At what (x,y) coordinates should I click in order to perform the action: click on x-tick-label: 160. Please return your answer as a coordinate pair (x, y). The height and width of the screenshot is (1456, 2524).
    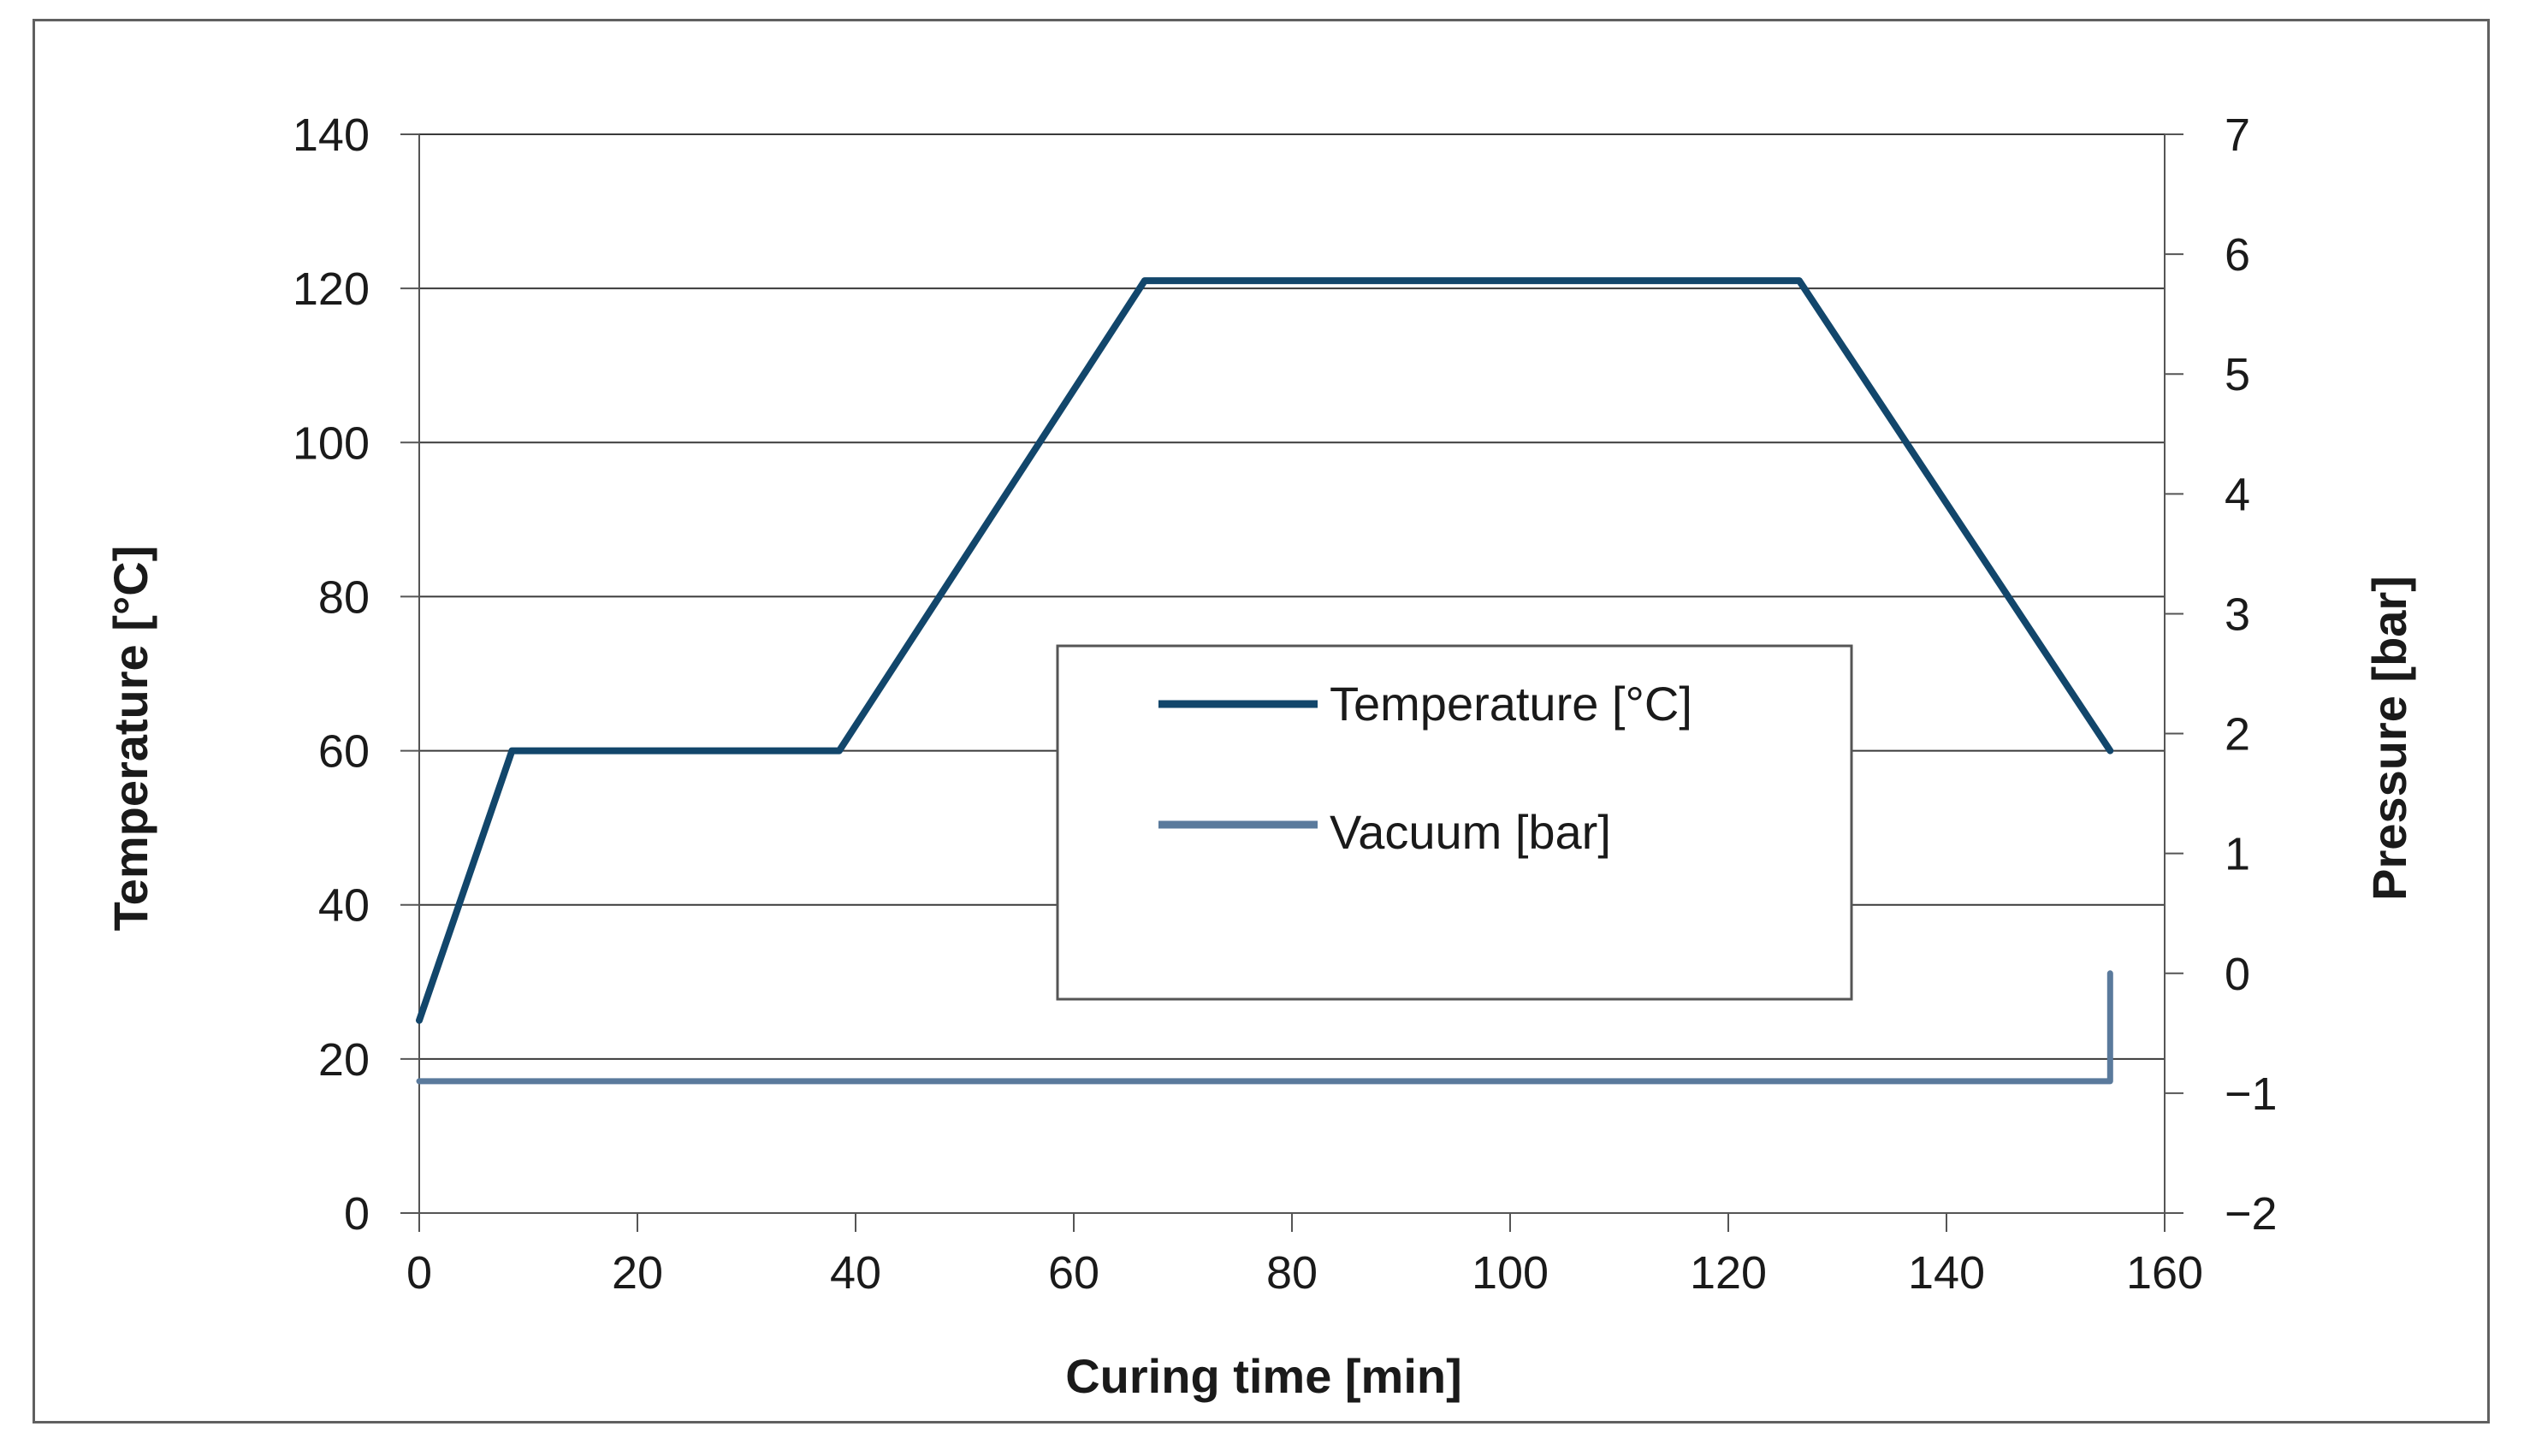
    Looking at the image, I should click on (2164, 1273).